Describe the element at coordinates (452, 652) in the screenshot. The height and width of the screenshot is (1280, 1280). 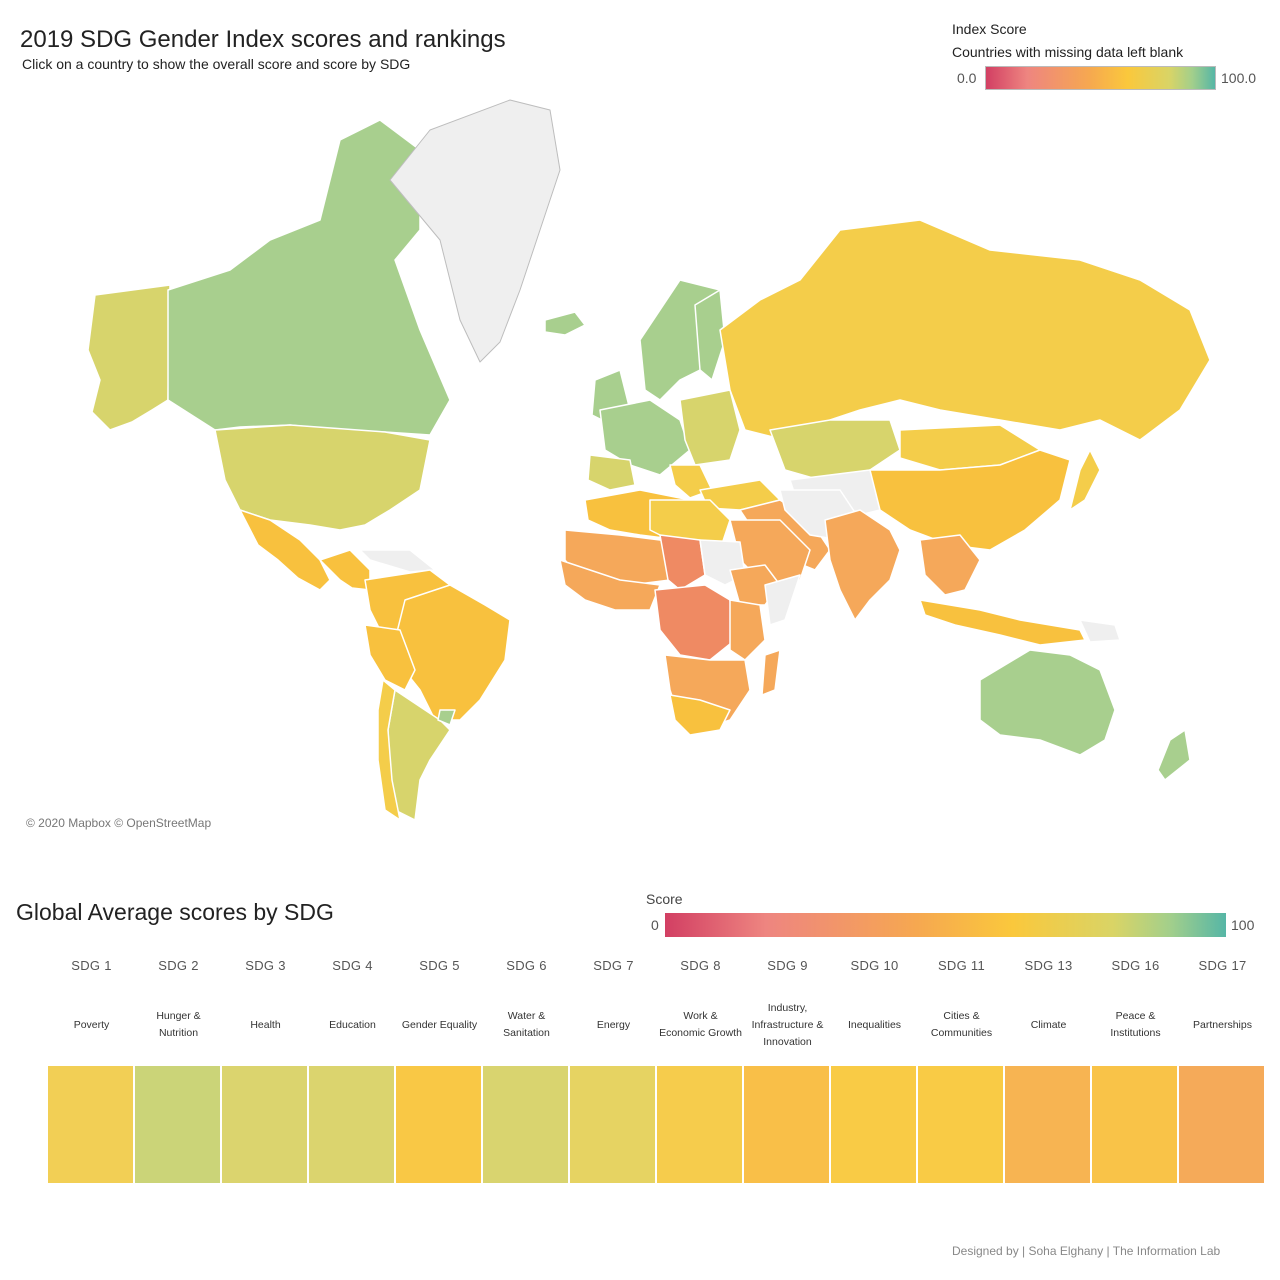
I see `country-brazil` at that location.